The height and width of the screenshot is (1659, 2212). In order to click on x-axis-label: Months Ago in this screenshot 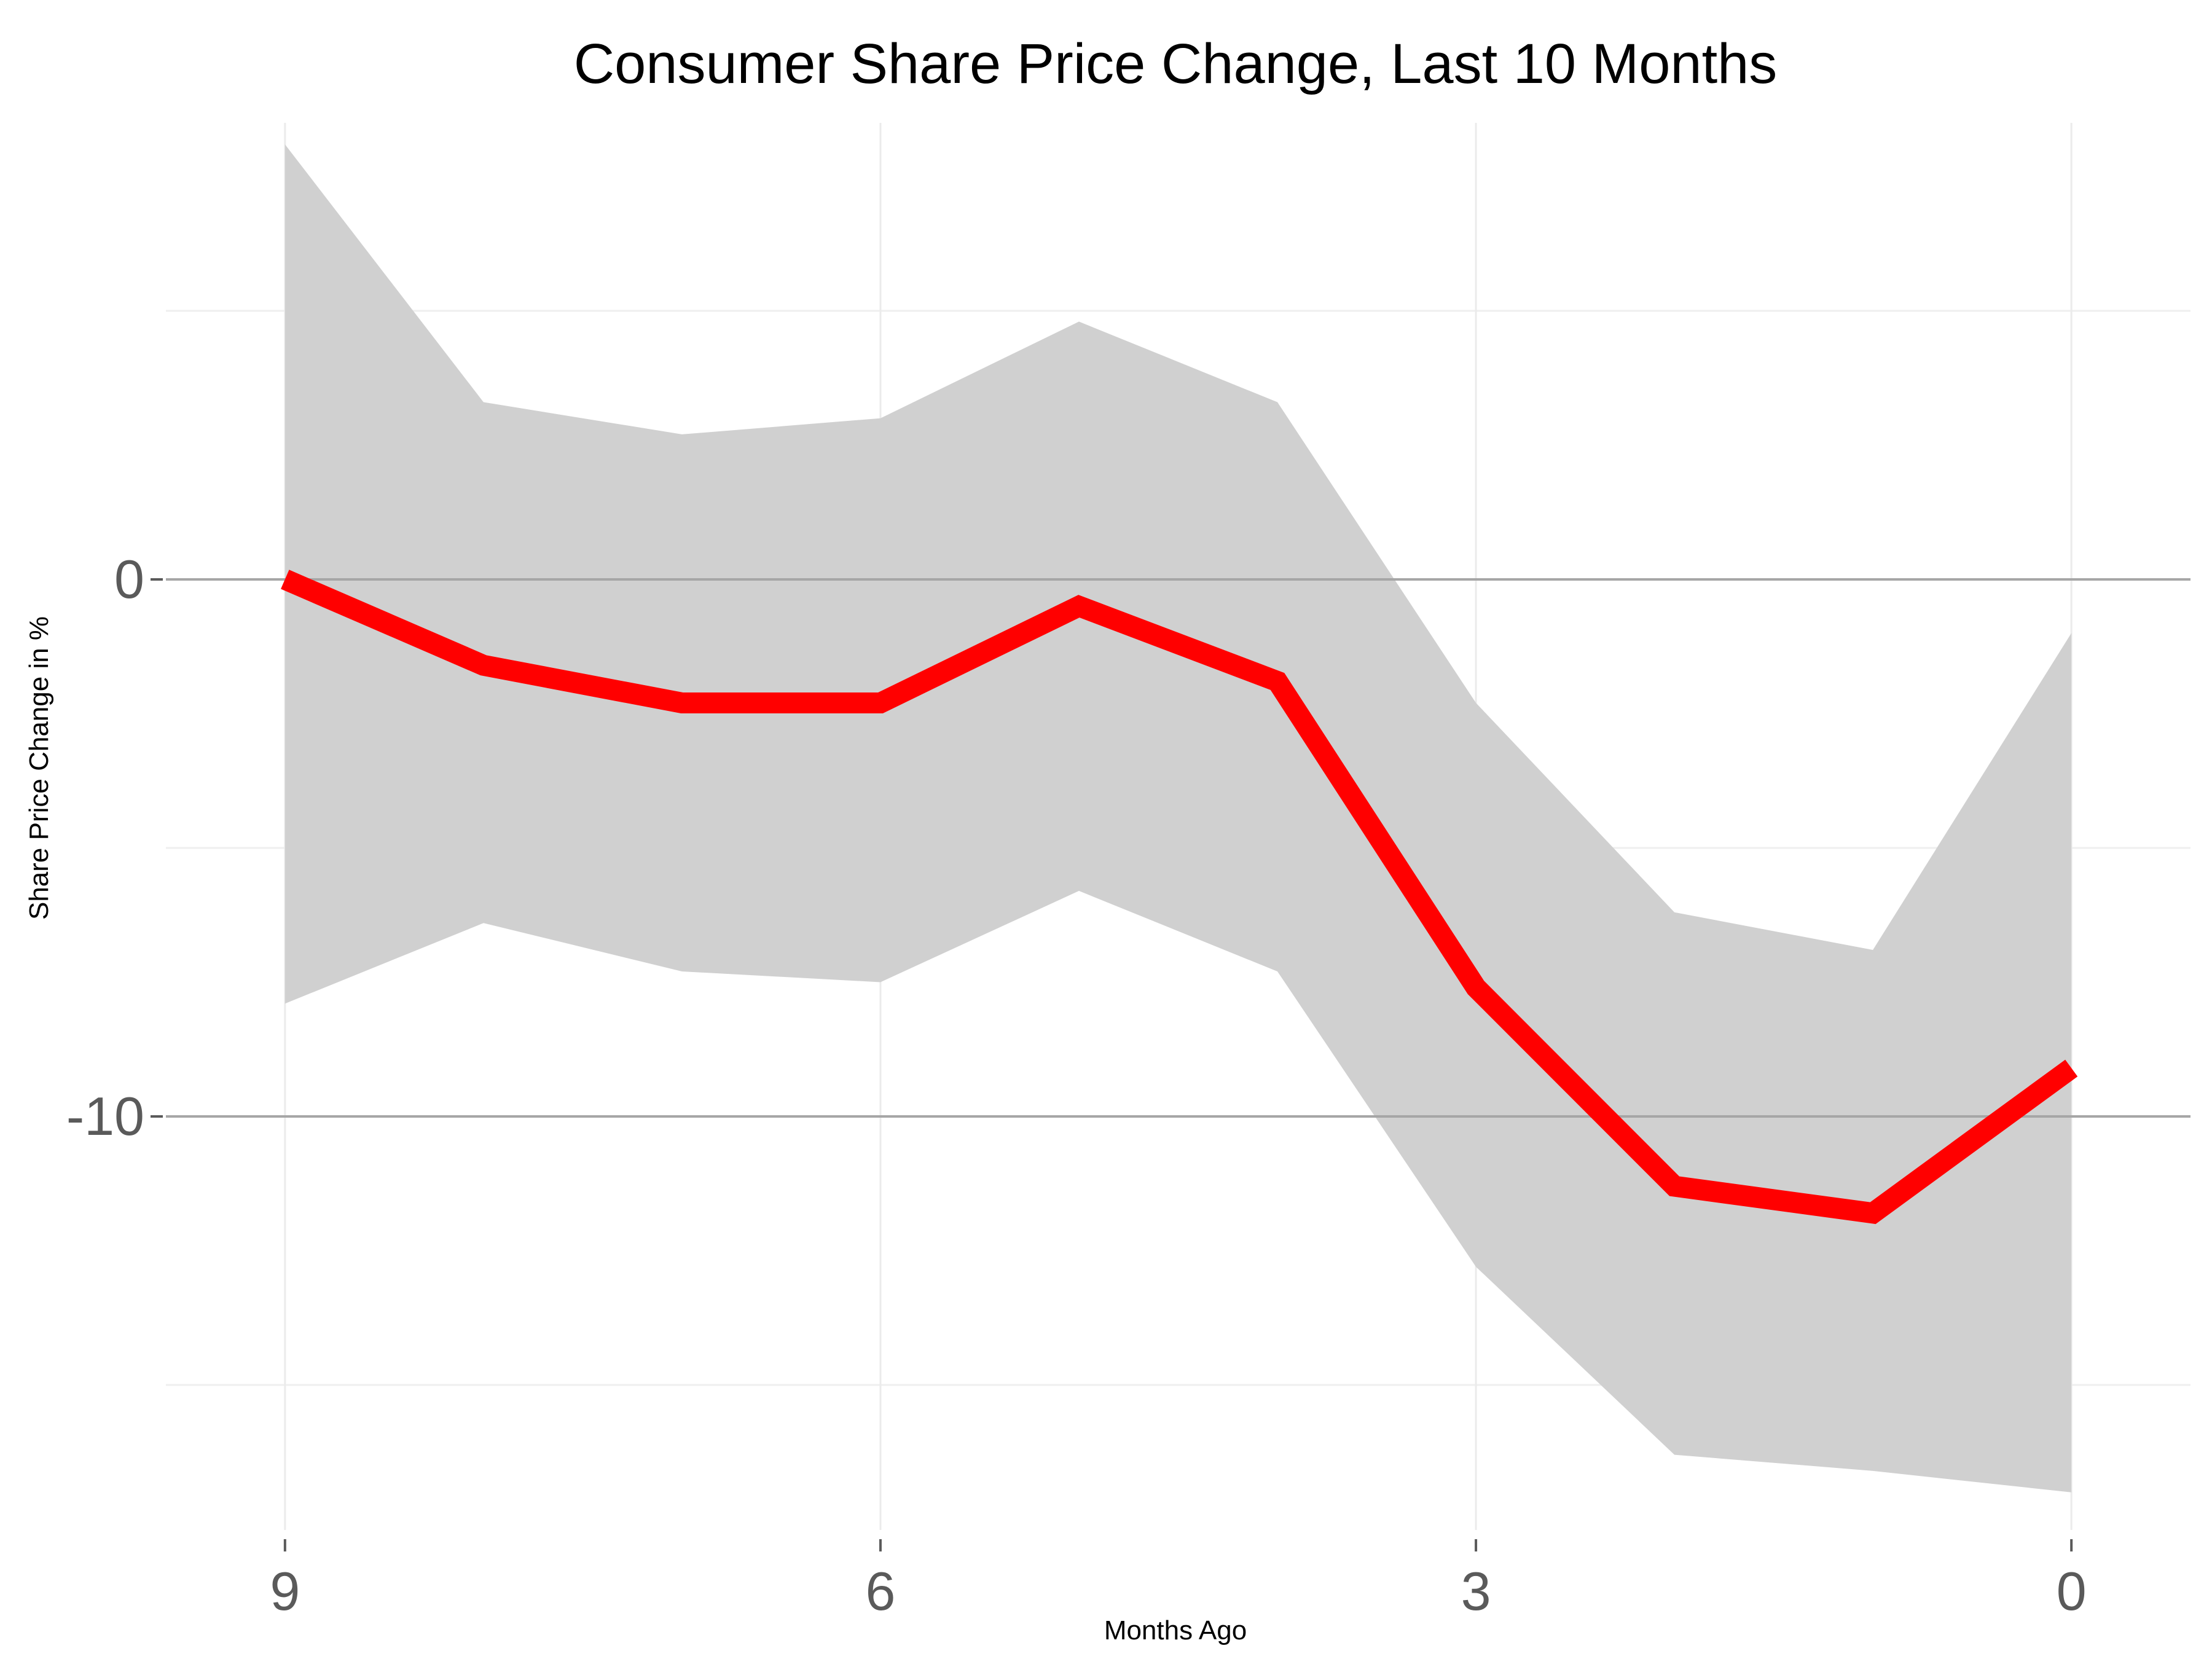, I will do `click(1175, 1630)`.